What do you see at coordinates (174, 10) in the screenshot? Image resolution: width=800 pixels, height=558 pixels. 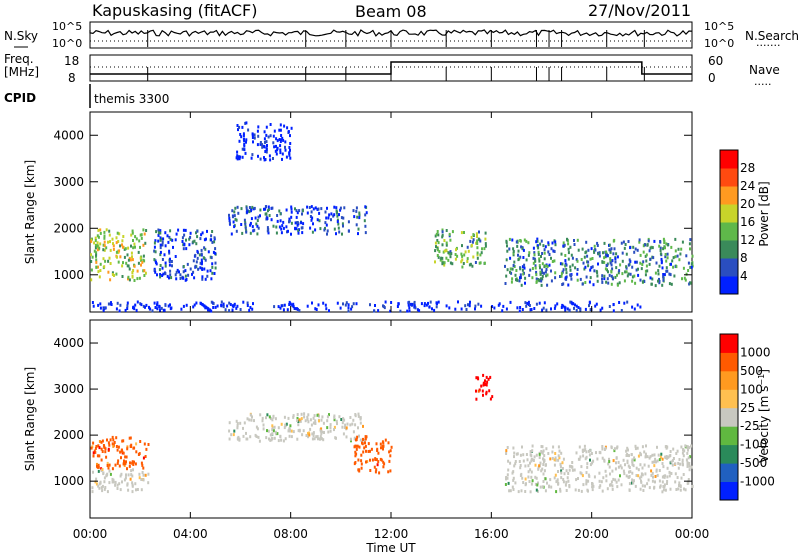 I see `station-title: Kapuskasing (fitACF)` at bounding box center [174, 10].